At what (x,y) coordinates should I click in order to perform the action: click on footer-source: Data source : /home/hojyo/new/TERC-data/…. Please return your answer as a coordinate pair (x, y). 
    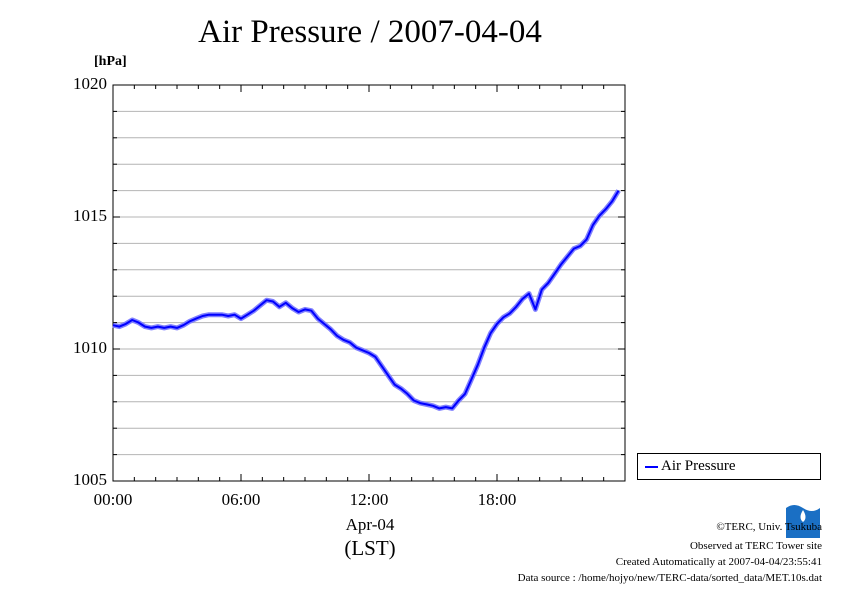
    Looking at the image, I should click on (669, 578).